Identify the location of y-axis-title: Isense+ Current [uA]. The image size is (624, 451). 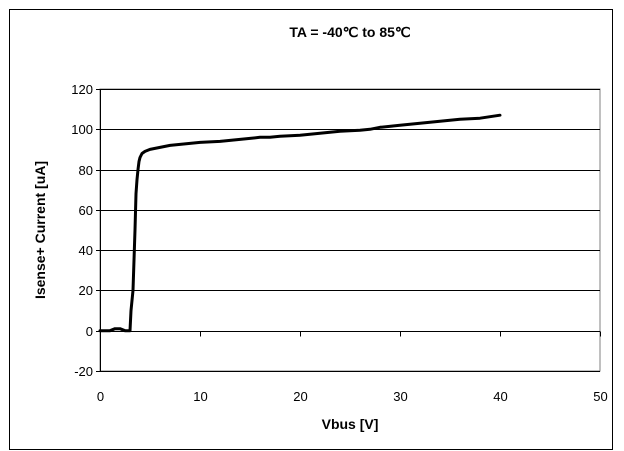
(40, 230).